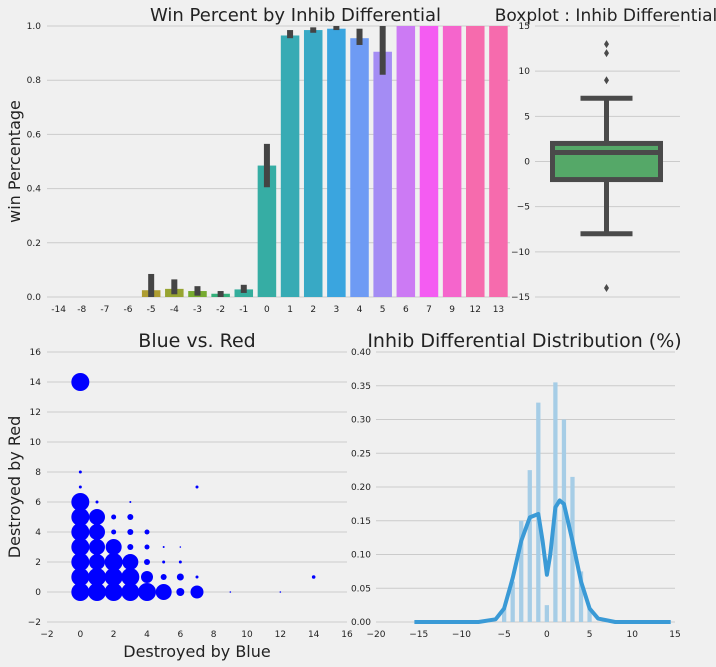 The image size is (716, 667). What do you see at coordinates (196, 651) in the screenshot?
I see `scatter-x-axis-label: Destroyed by Blue` at bounding box center [196, 651].